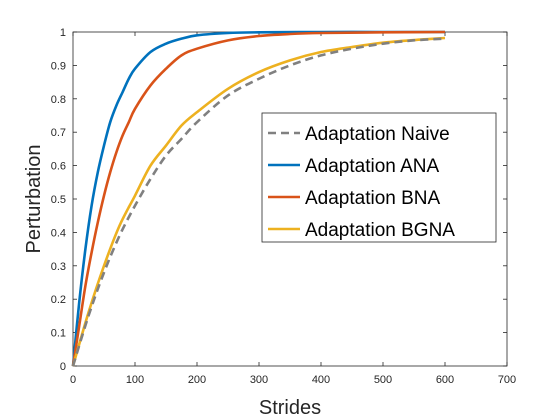 This screenshot has width=560, height=420. Describe the element at coordinates (58, 200) in the screenshot. I see `y-tick-label: 0.5` at that location.